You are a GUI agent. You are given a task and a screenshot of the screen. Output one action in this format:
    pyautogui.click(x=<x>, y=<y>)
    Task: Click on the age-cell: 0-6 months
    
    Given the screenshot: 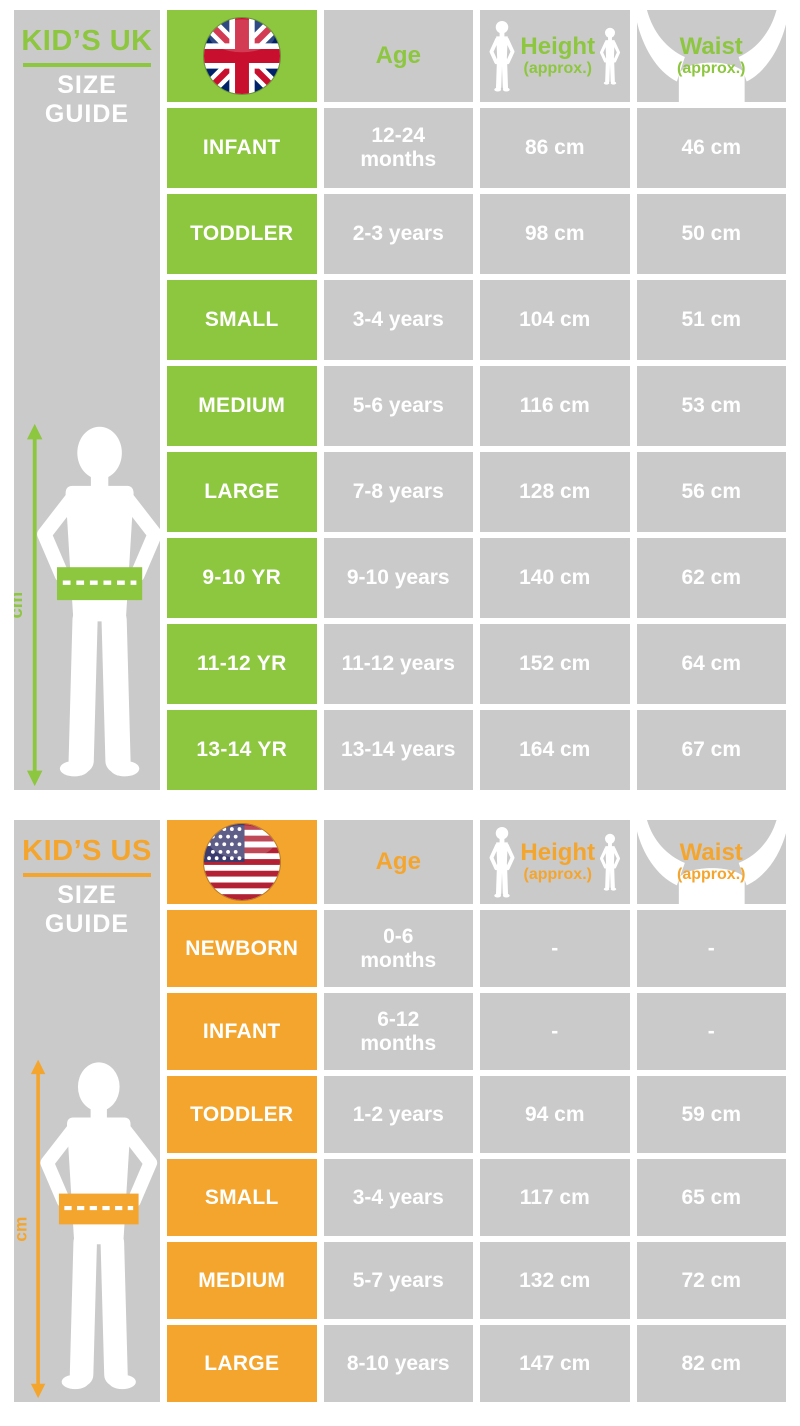 What is the action you would take?
    pyautogui.click(x=398, y=948)
    